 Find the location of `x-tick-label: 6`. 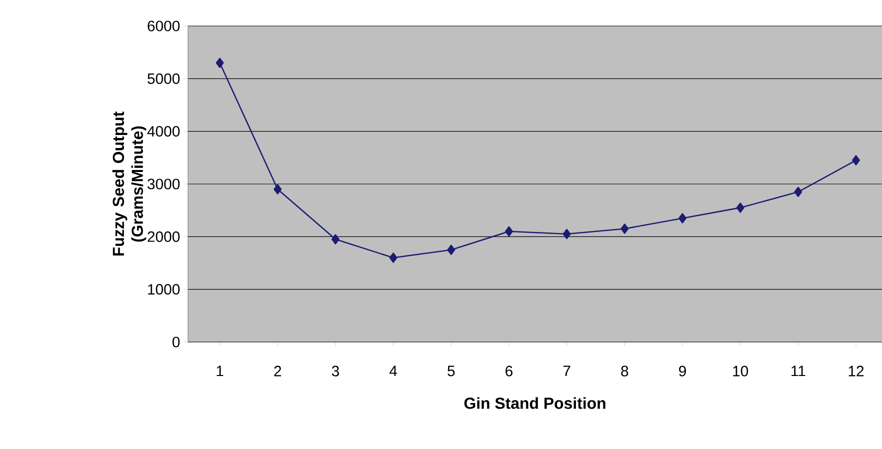

x-tick-label: 6 is located at coordinates (509, 371).